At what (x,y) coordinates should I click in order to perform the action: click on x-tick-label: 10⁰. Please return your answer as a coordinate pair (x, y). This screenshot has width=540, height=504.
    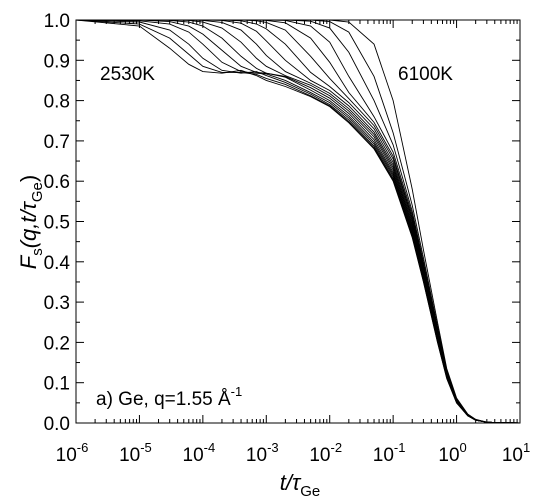
    Looking at the image, I should click on (452, 453).